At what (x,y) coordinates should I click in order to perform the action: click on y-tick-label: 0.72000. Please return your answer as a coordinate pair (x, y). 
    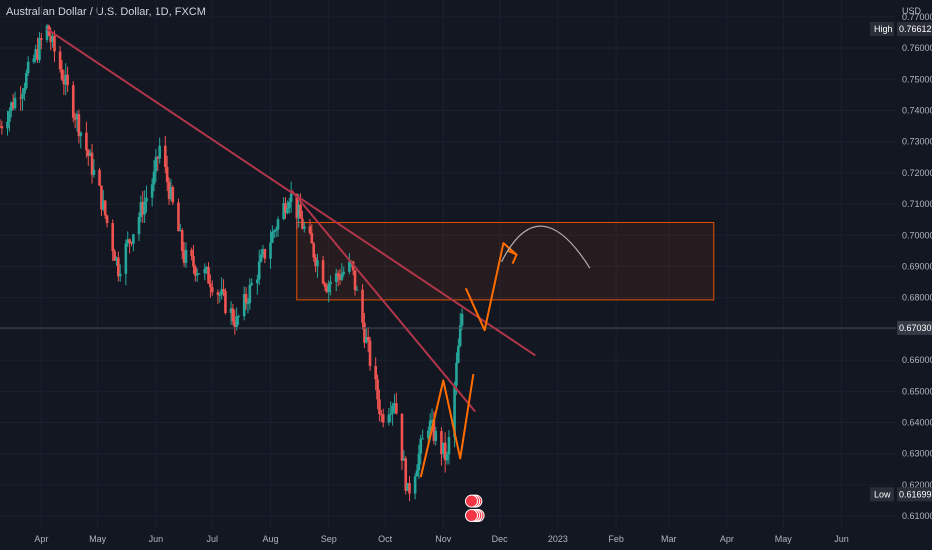
    Looking at the image, I should click on (917, 173).